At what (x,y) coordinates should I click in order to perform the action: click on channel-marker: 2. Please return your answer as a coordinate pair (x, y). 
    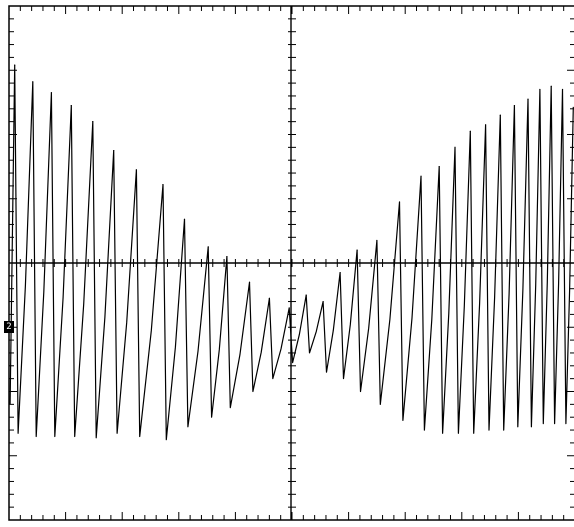
    Looking at the image, I should click on (9, 327).